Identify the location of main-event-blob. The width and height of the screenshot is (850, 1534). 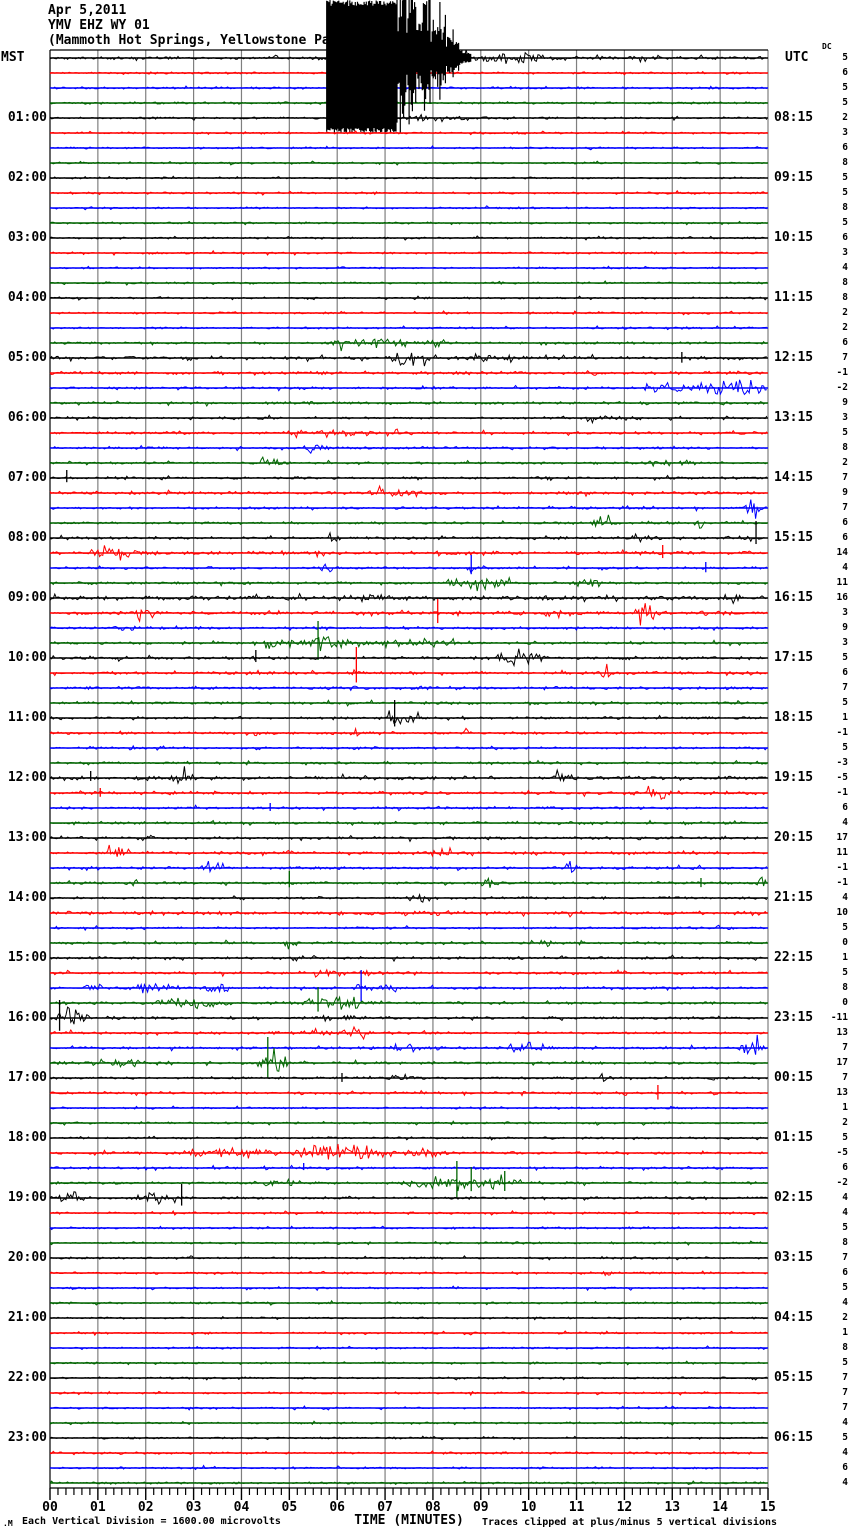
(399, 66).